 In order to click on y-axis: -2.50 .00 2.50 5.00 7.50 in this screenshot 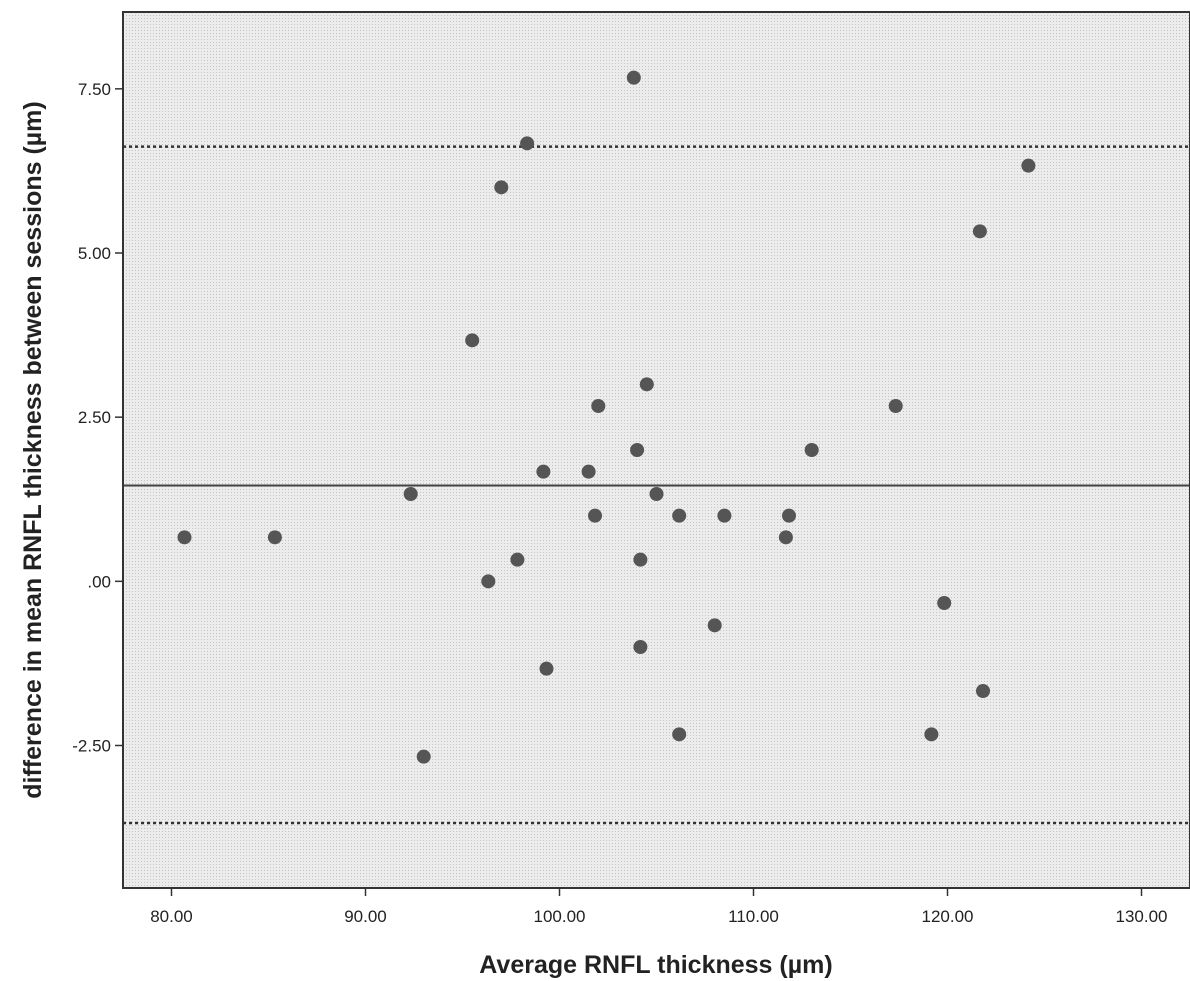, I will do `click(97, 418)`.